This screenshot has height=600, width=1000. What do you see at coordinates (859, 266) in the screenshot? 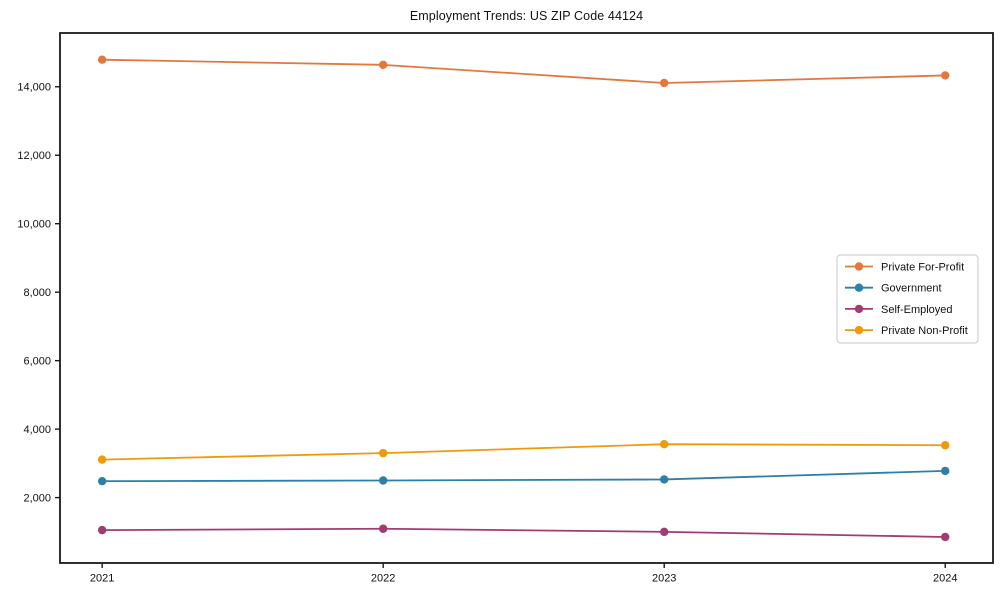
I see `legend-marker-icon-private-for-profit` at bounding box center [859, 266].